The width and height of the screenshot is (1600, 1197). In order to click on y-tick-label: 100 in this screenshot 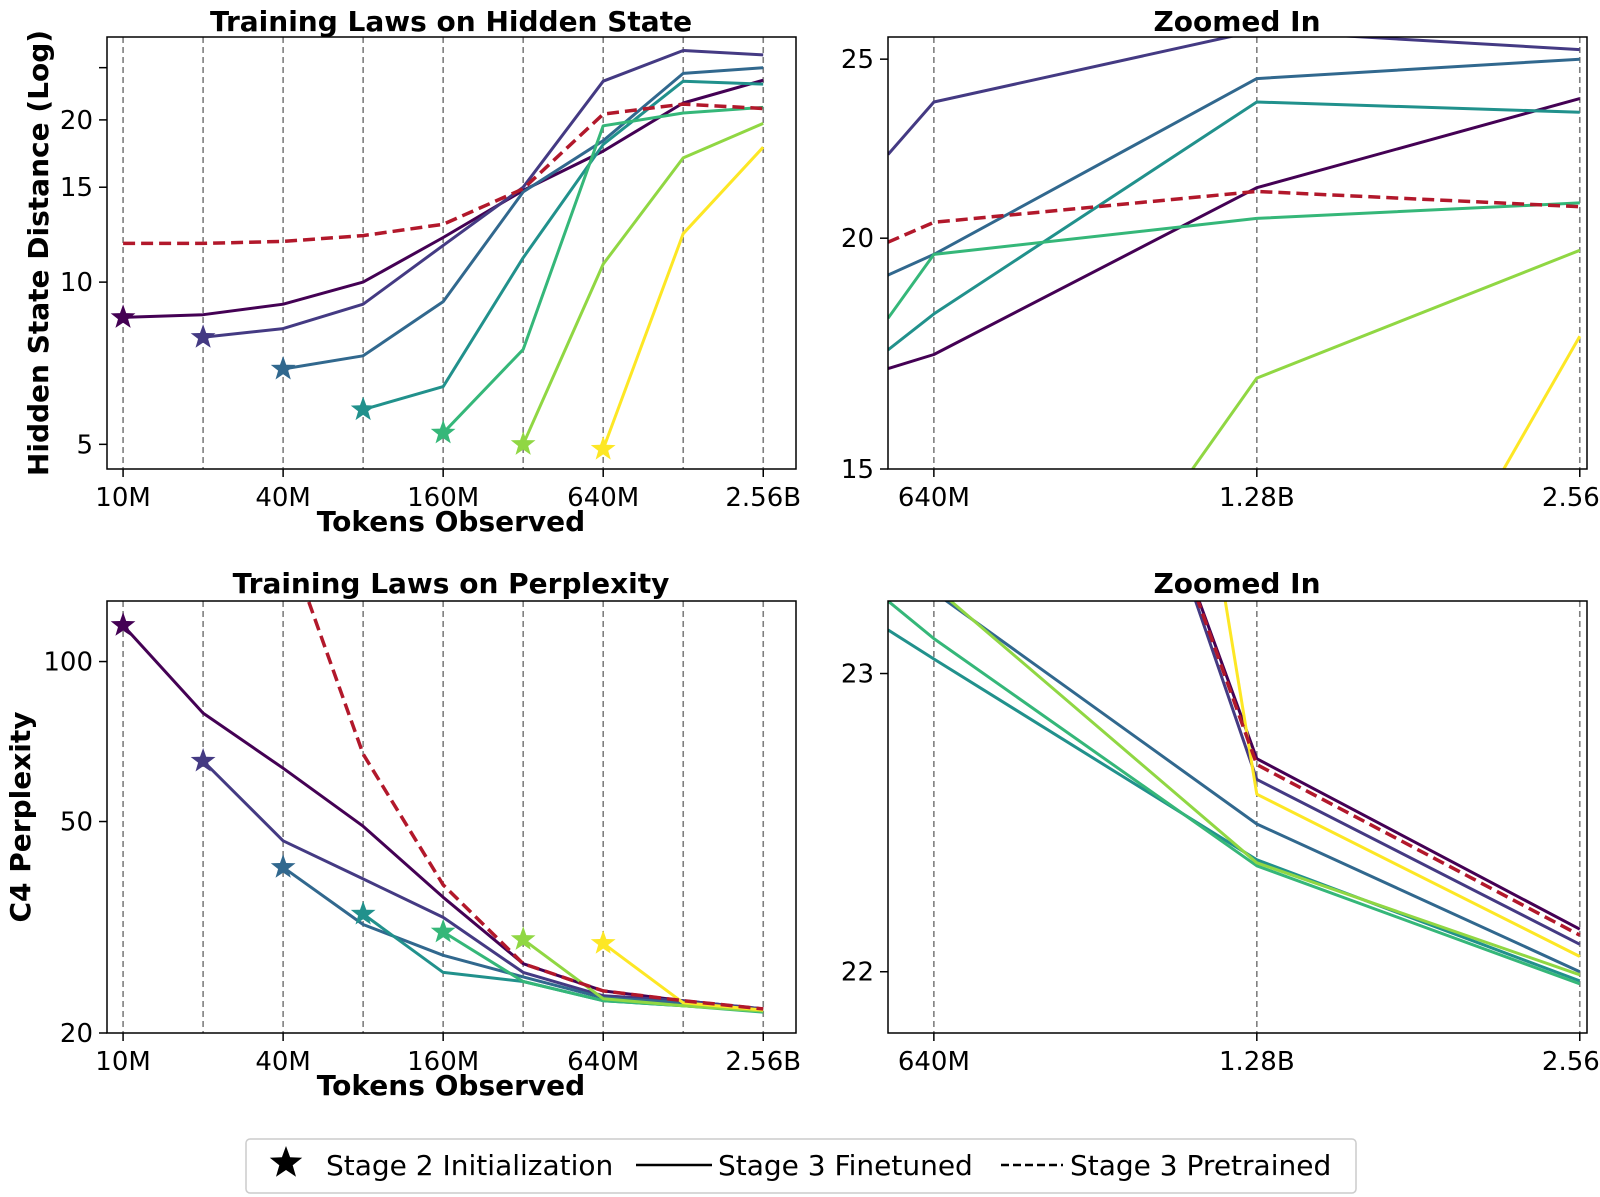, I will do `click(68, 663)`.